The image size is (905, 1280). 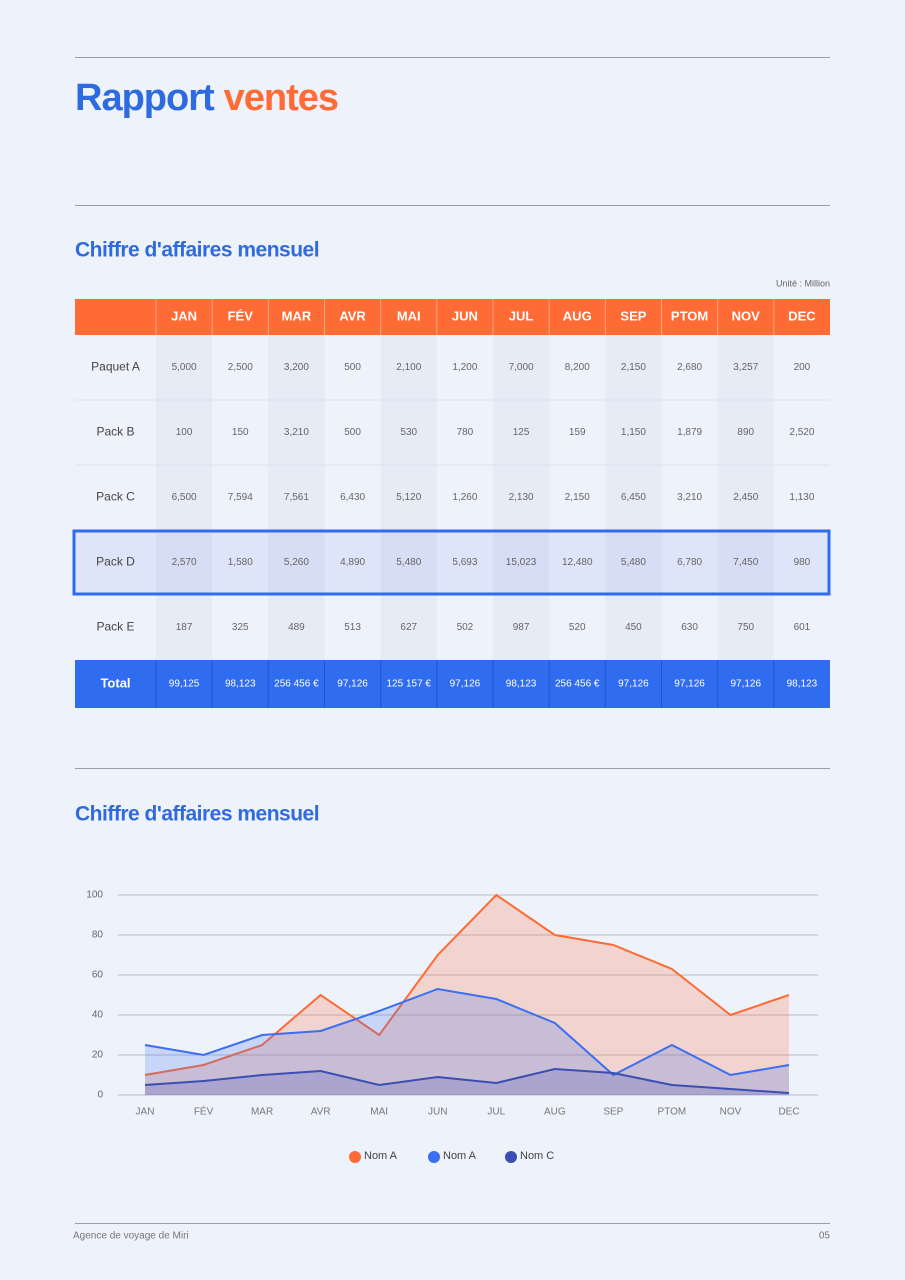 I want to click on x-tick-label: AUG, so click(x=555, y=1112).